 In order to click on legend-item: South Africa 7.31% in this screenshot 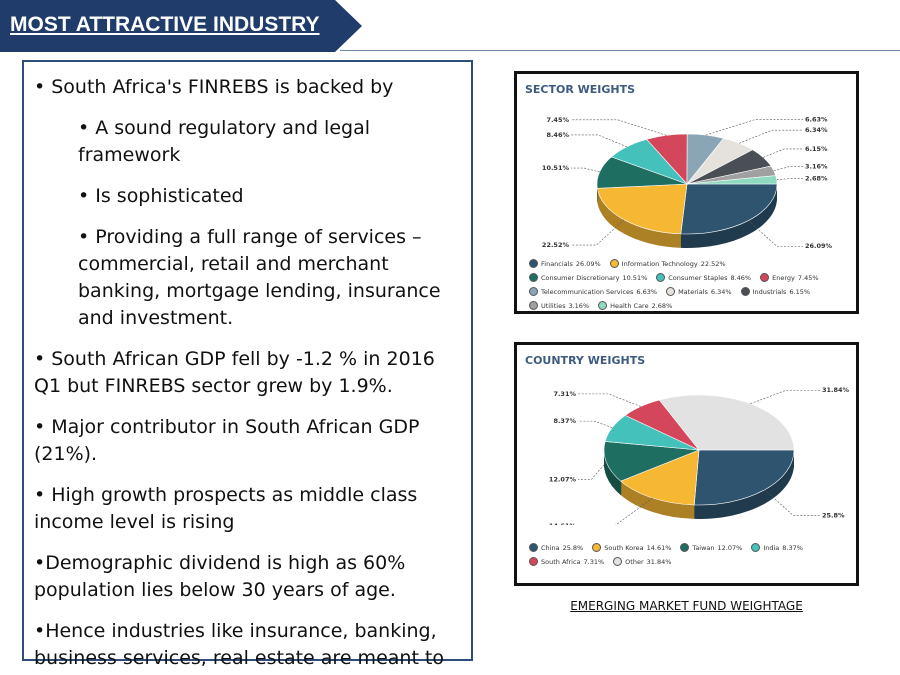, I will do `click(566, 561)`.